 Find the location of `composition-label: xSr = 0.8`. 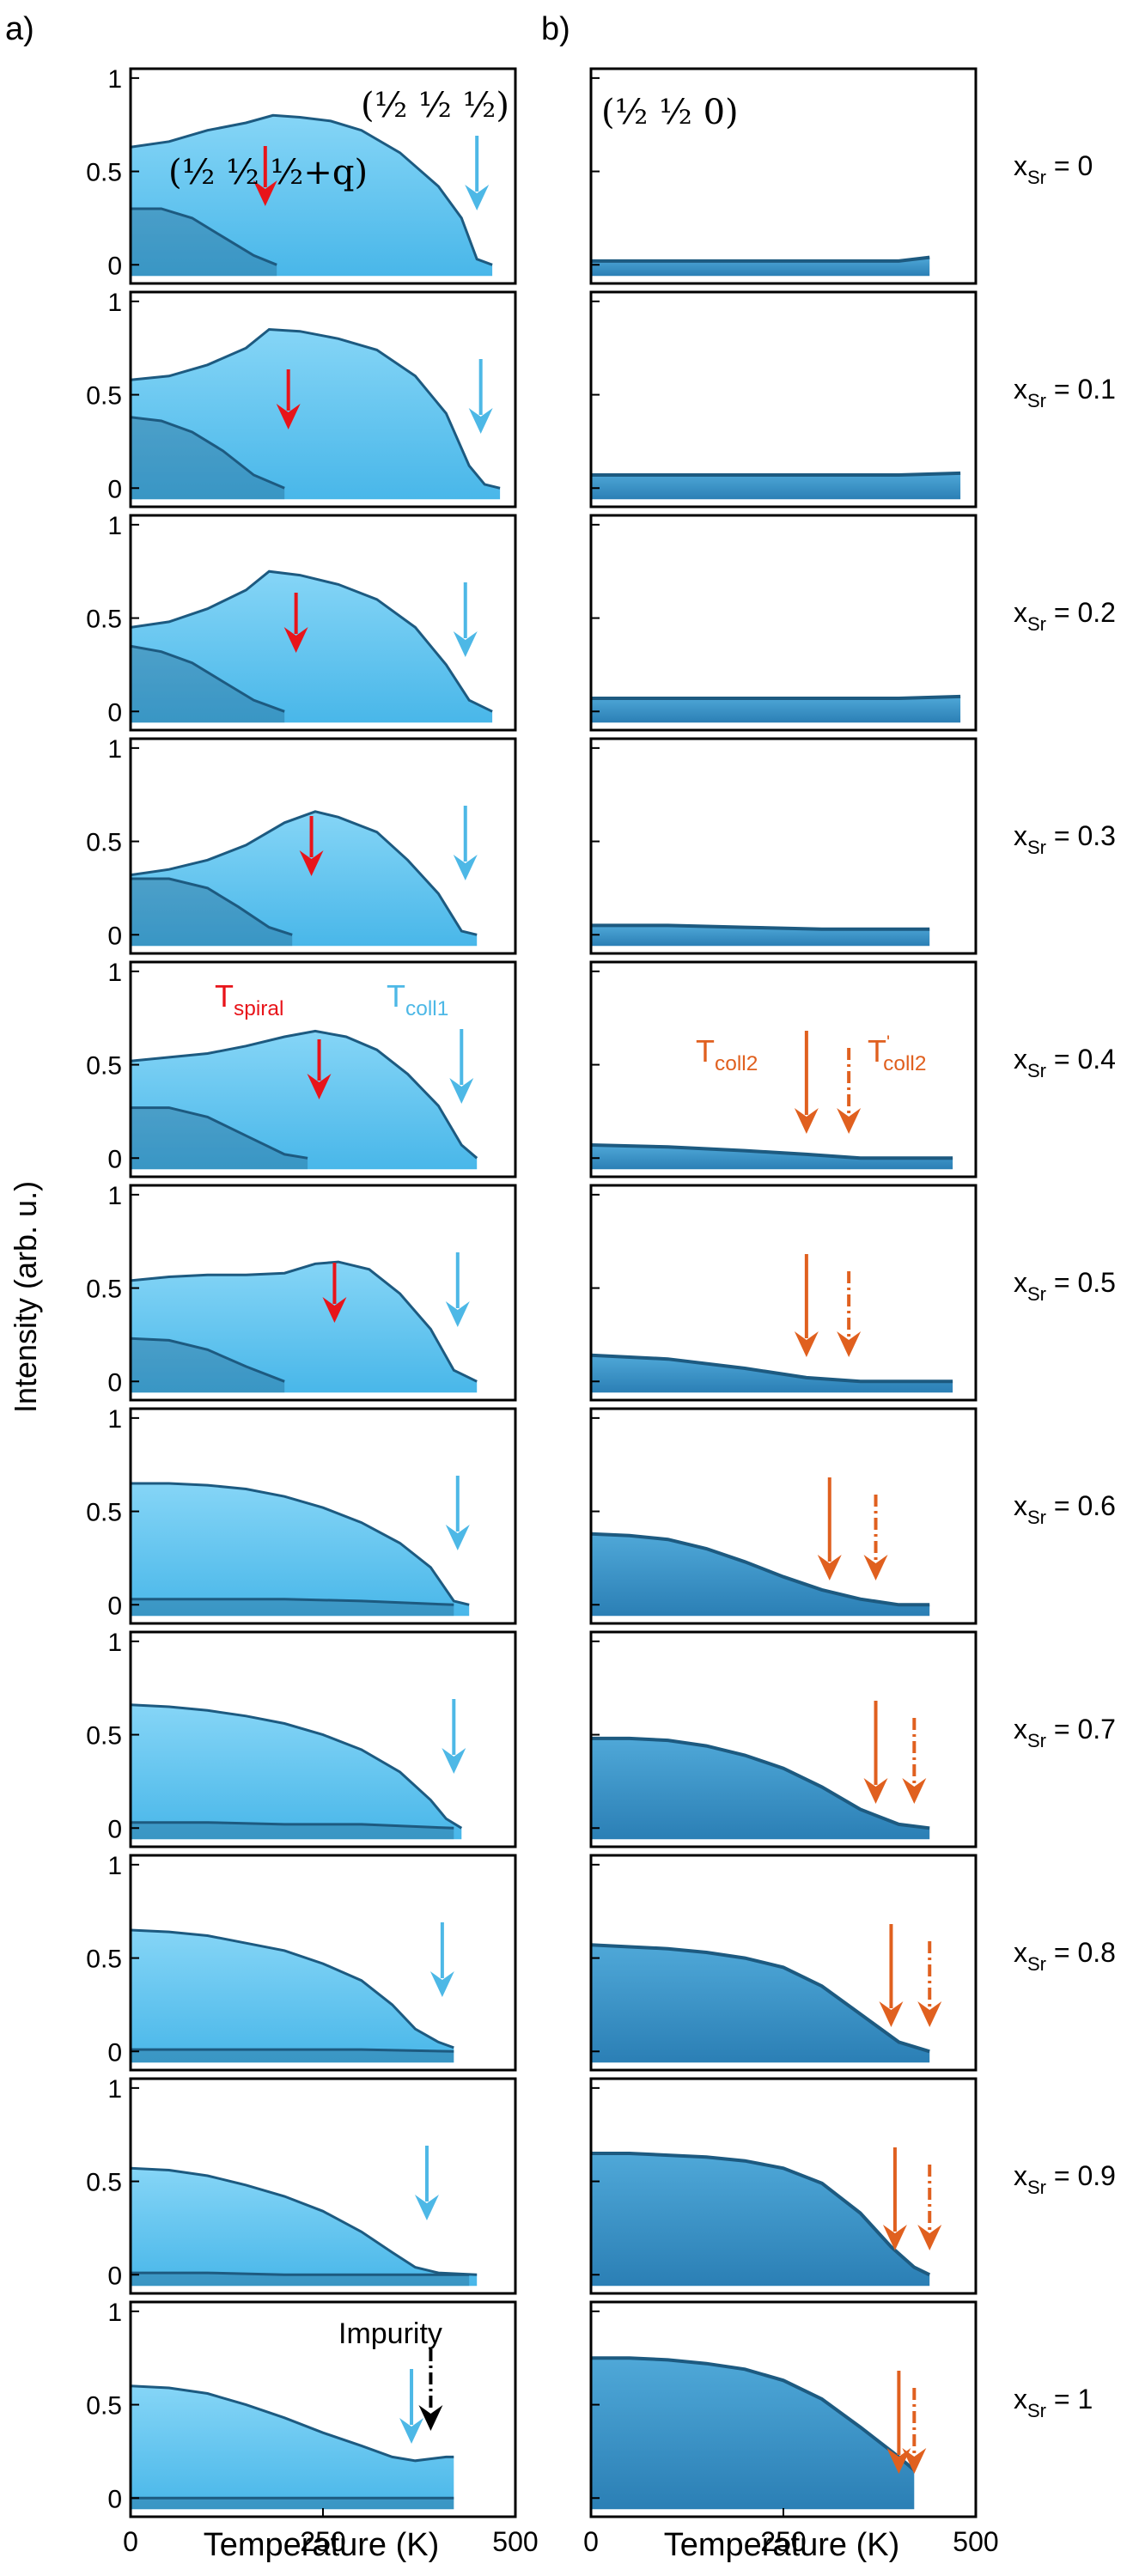

composition-label: xSr = 0.8 is located at coordinates (1065, 1956).